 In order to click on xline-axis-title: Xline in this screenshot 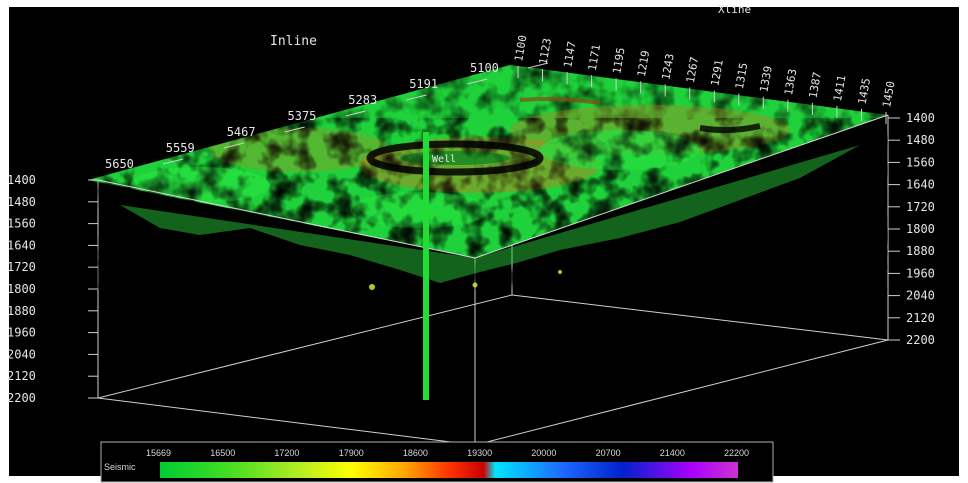, I will do `click(734, 9)`.